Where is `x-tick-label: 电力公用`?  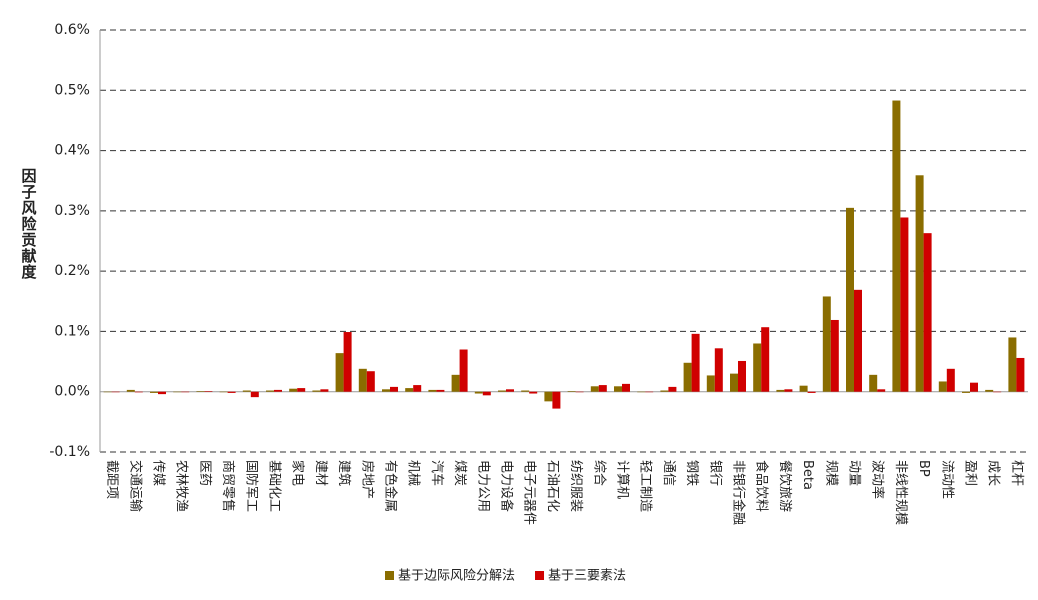 x-tick-label: 电力公用 is located at coordinates (482, 486).